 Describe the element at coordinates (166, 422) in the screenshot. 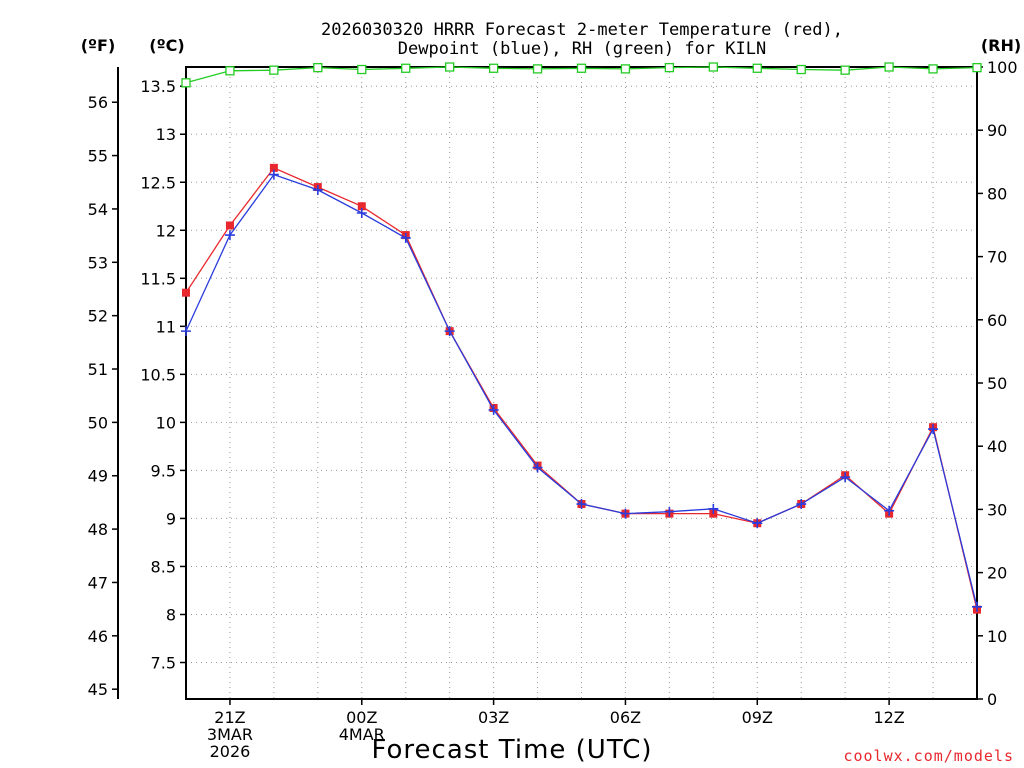

I see `celsius-tick-label: 10` at that location.